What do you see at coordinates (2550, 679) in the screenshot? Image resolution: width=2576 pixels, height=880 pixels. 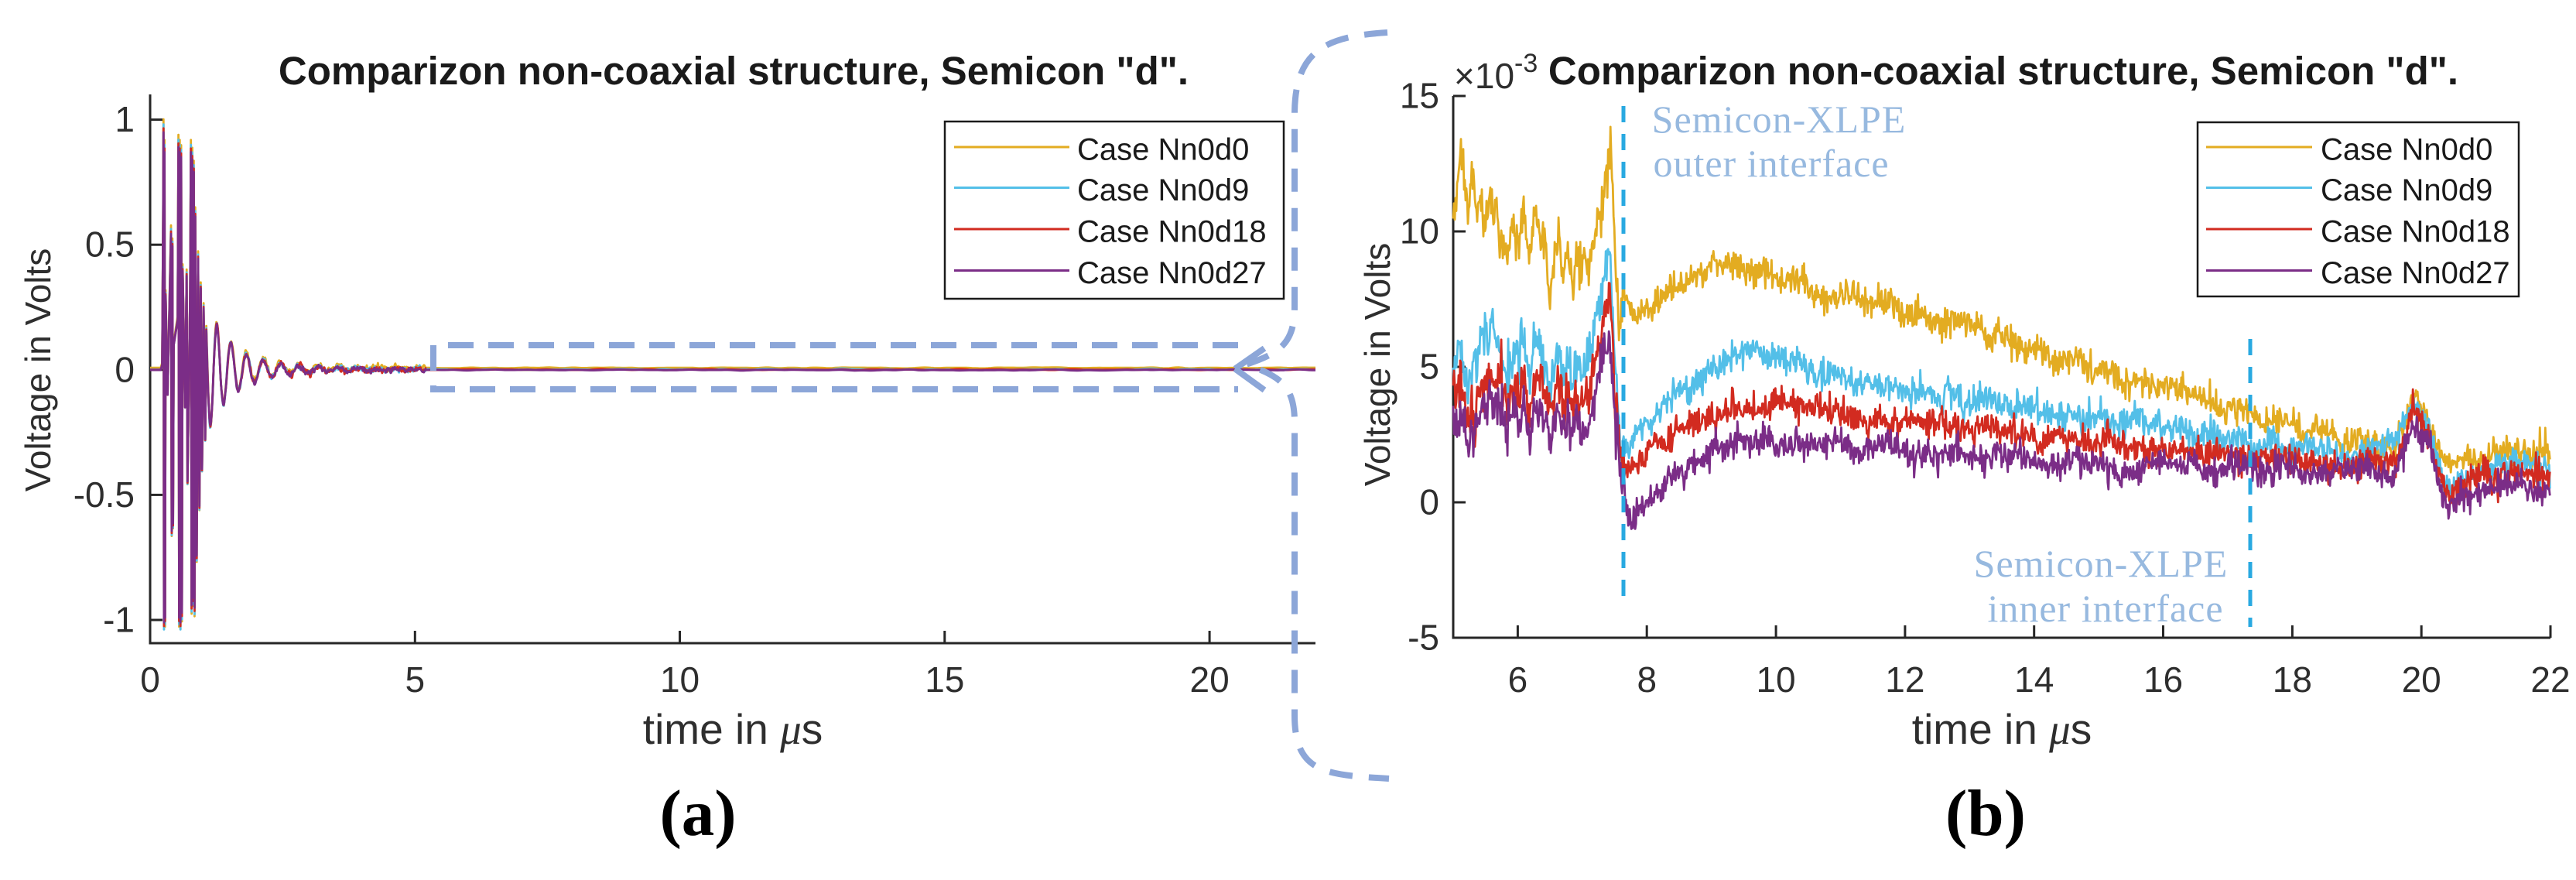 I see `svg-text: 22` at bounding box center [2550, 679].